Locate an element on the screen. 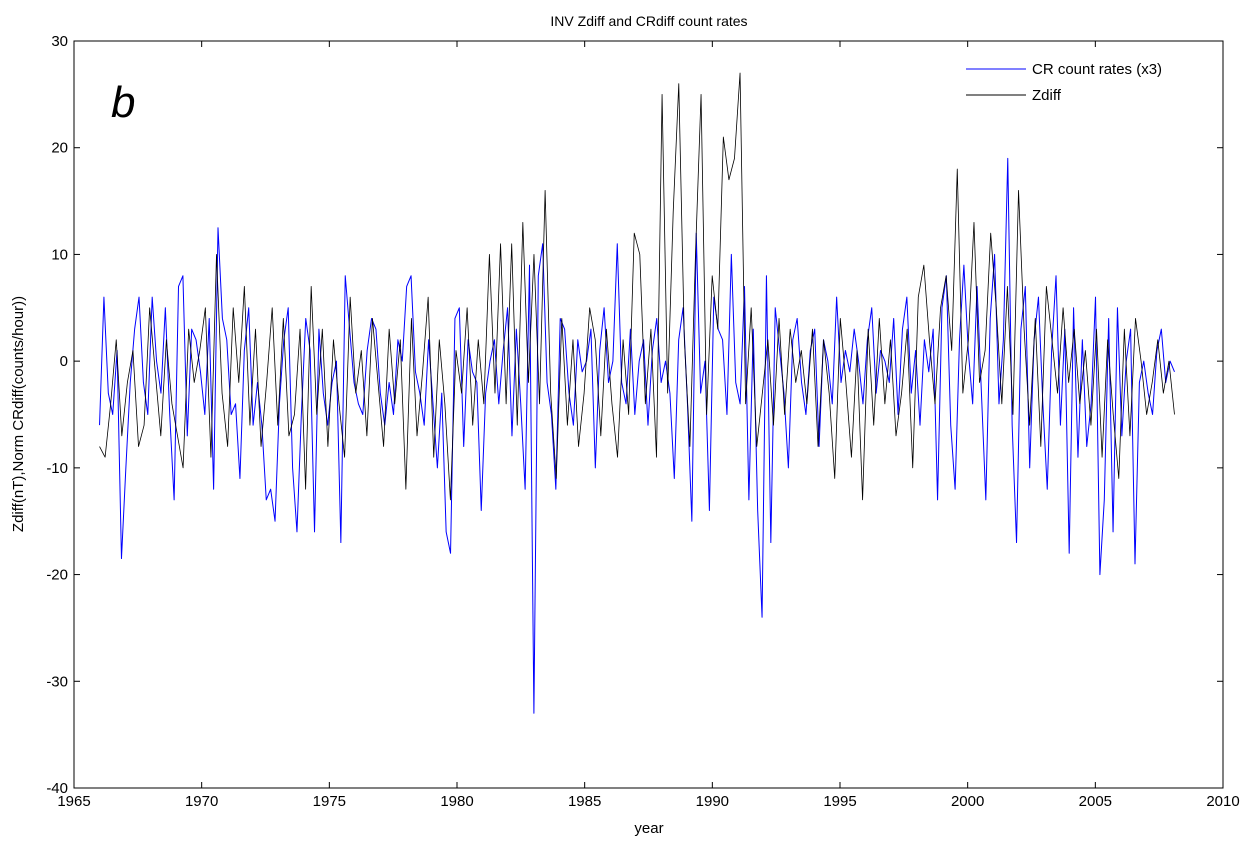 The height and width of the screenshot is (849, 1254). y-tick-label: -30 is located at coordinates (57, 681).